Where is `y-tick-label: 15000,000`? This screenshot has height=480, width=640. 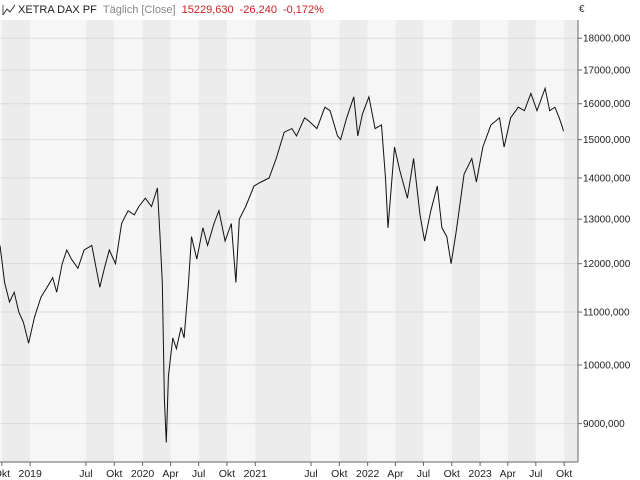
y-tick-label: 15000,000 is located at coordinates (607, 140).